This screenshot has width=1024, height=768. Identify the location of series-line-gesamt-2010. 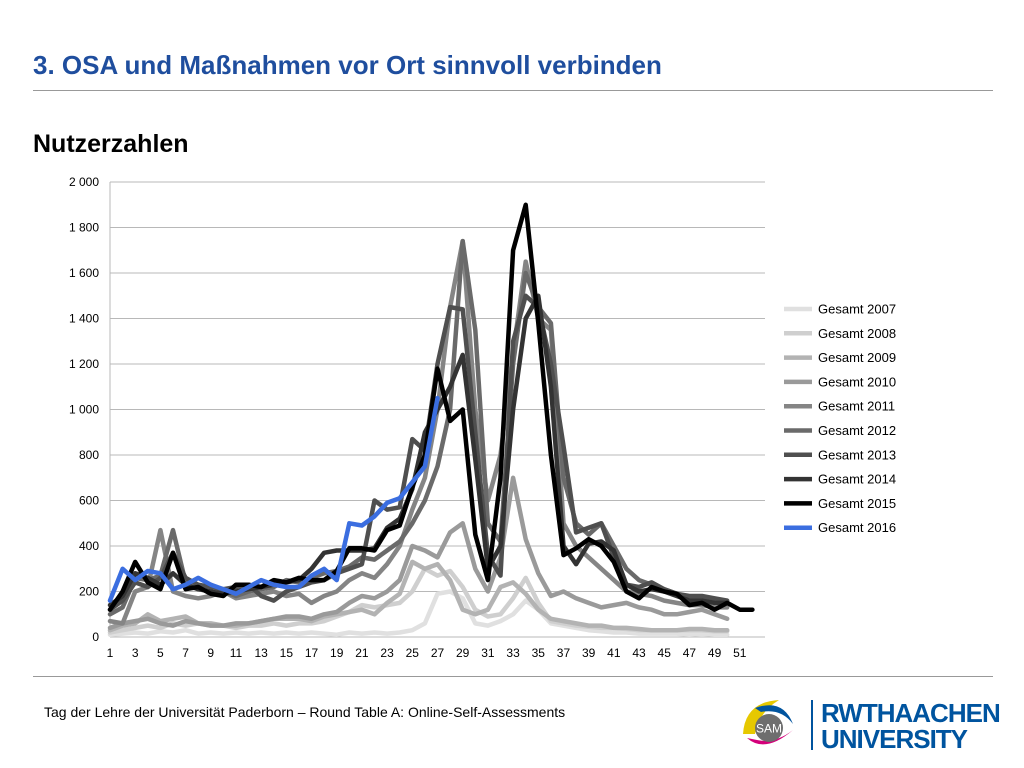
(418, 553).